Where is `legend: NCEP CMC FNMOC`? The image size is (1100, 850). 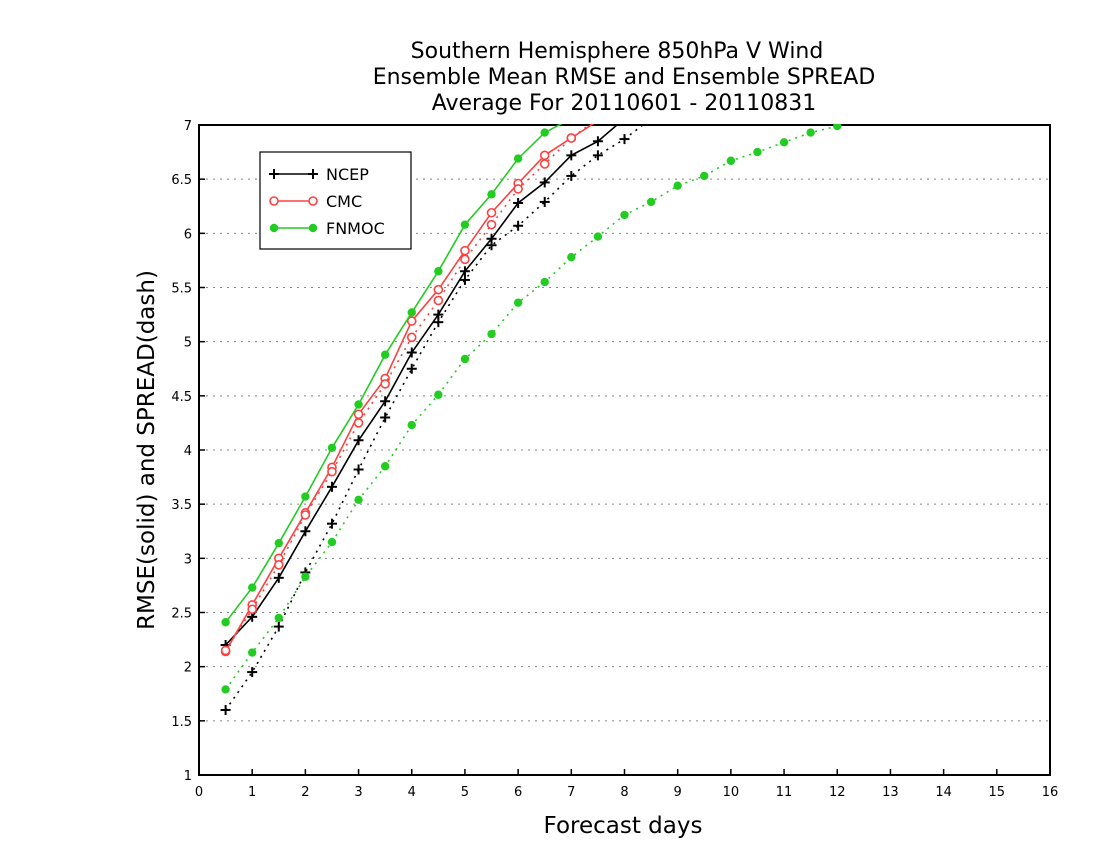 legend: NCEP CMC FNMOC is located at coordinates (335, 200).